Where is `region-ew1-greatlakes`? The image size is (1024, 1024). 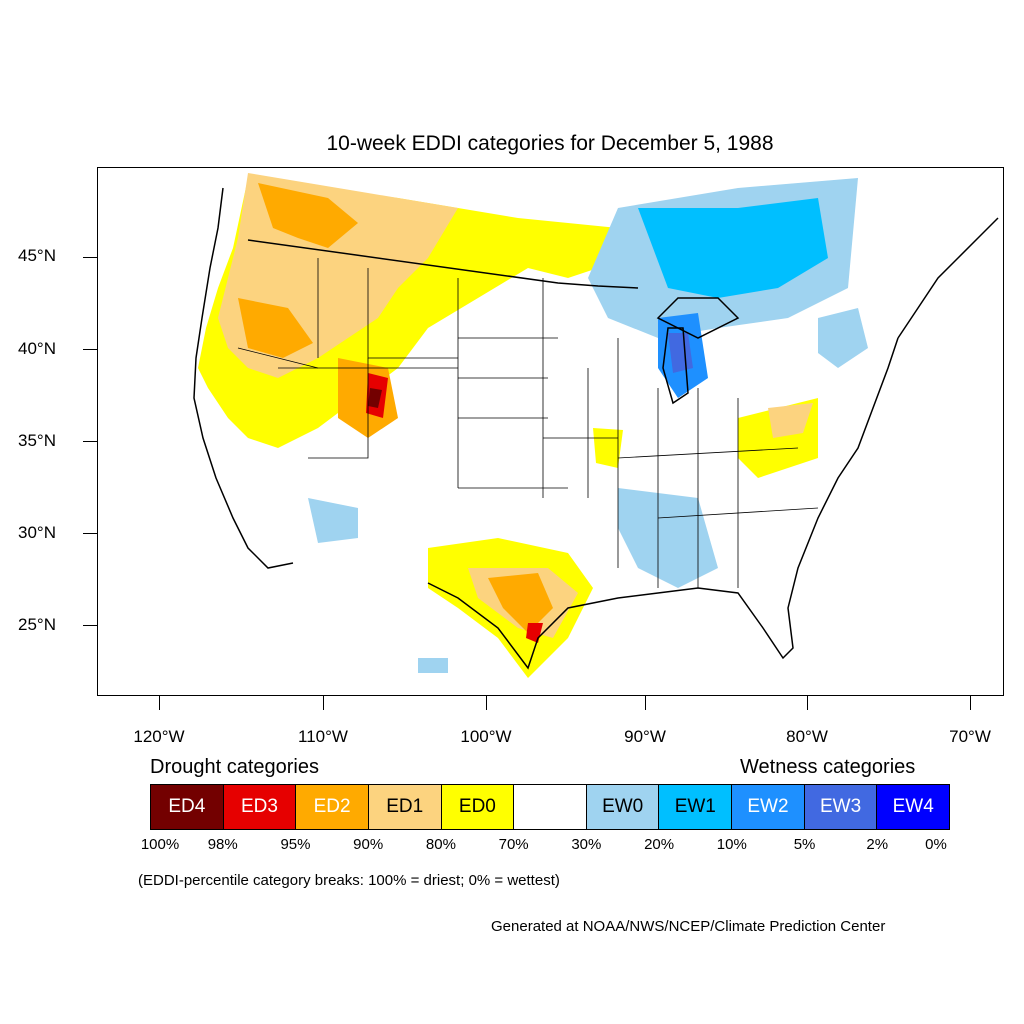 region-ew1-greatlakes is located at coordinates (733, 248).